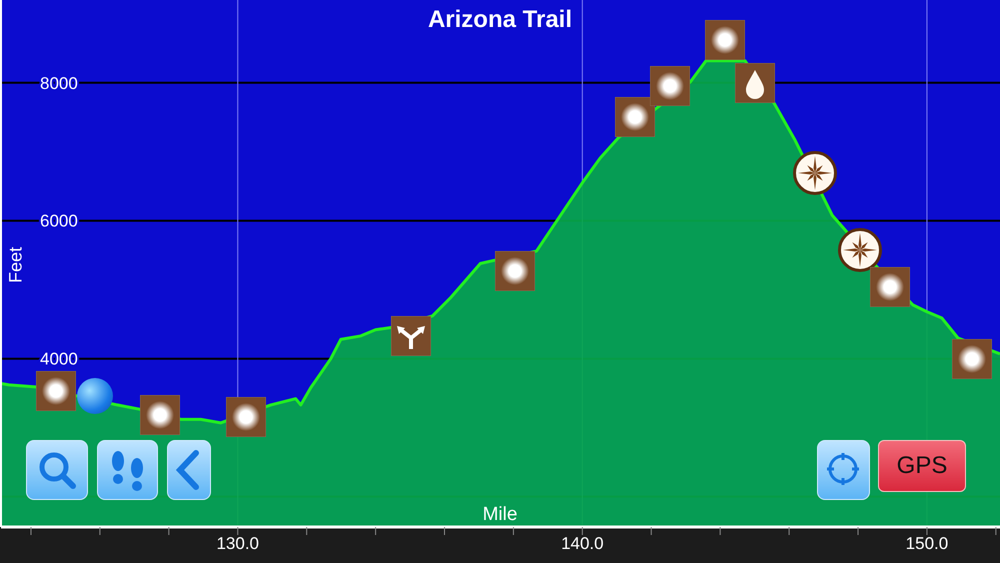  What do you see at coordinates (500, 515) in the screenshot?
I see `x-axis-title: Mile` at bounding box center [500, 515].